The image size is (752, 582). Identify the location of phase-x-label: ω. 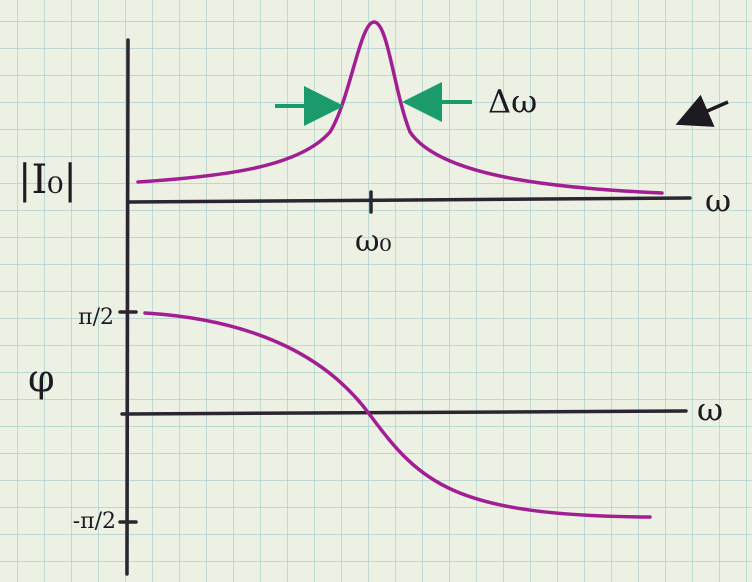
(710, 410).